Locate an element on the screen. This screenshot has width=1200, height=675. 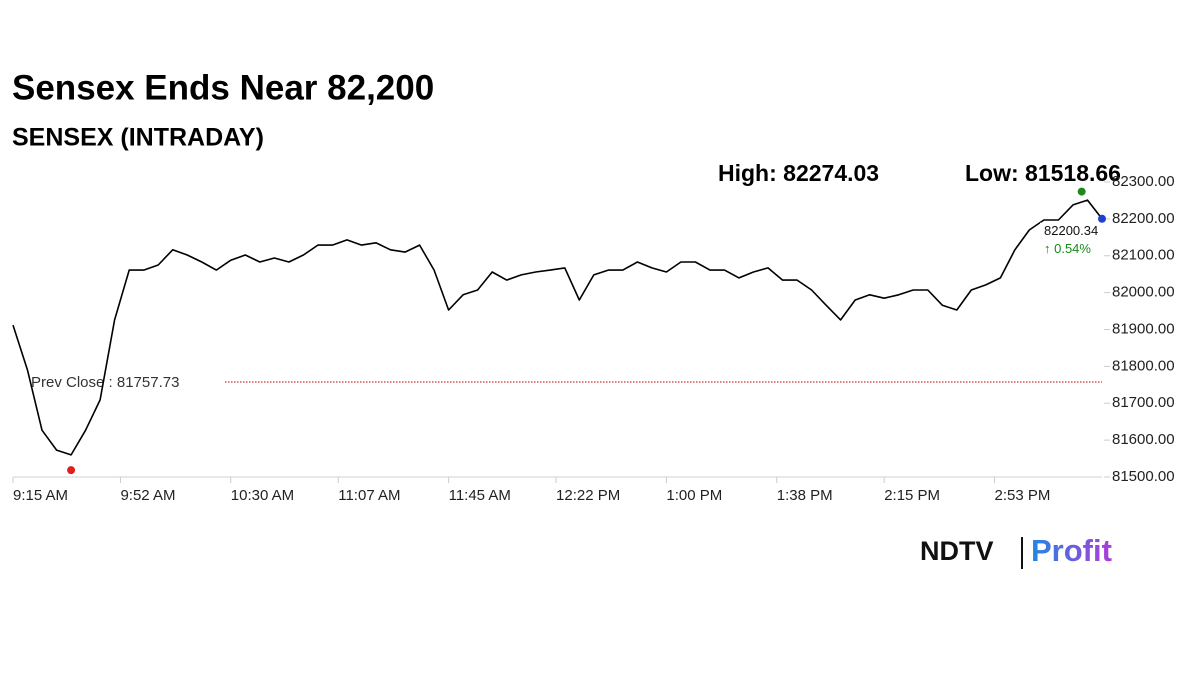
x-tick-label: 9:15 AM is located at coordinates (40, 495).